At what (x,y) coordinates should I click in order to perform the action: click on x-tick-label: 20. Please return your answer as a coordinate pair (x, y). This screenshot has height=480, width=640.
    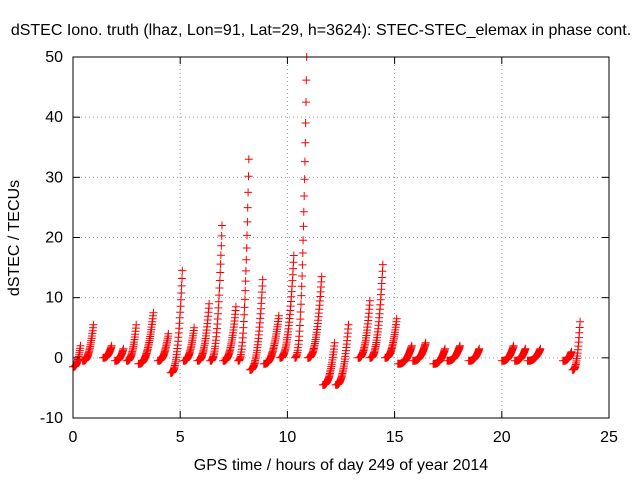
    Looking at the image, I should click on (502, 437).